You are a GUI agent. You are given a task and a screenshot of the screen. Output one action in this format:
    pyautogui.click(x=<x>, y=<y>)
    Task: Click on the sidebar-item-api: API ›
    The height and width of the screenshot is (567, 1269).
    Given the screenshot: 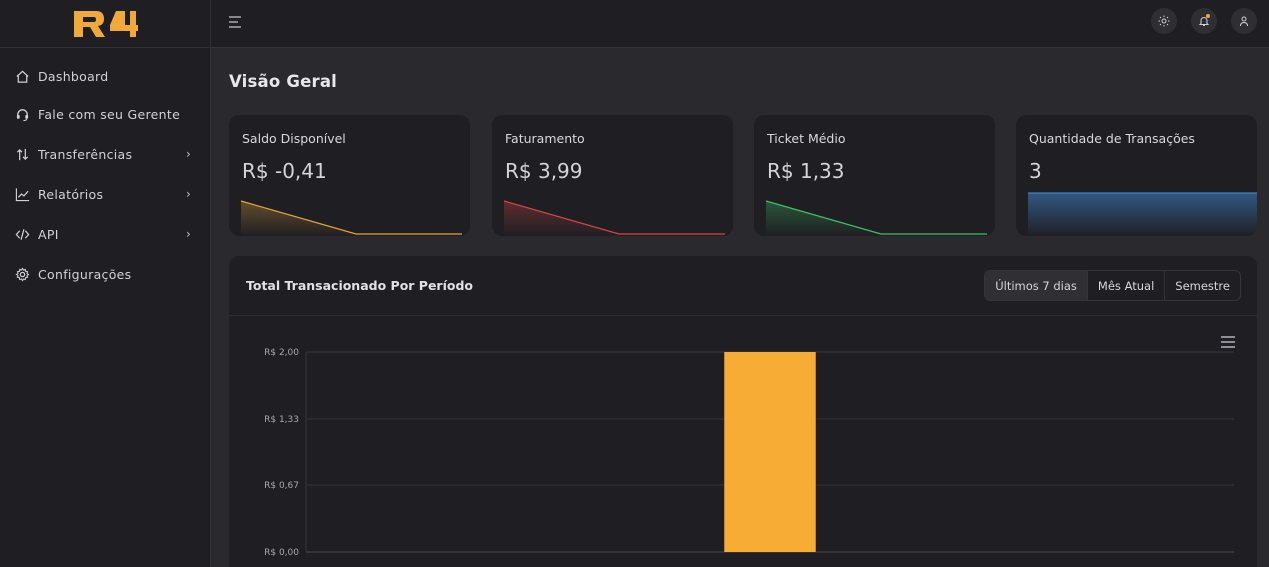 What is the action you would take?
    pyautogui.click(x=105, y=234)
    